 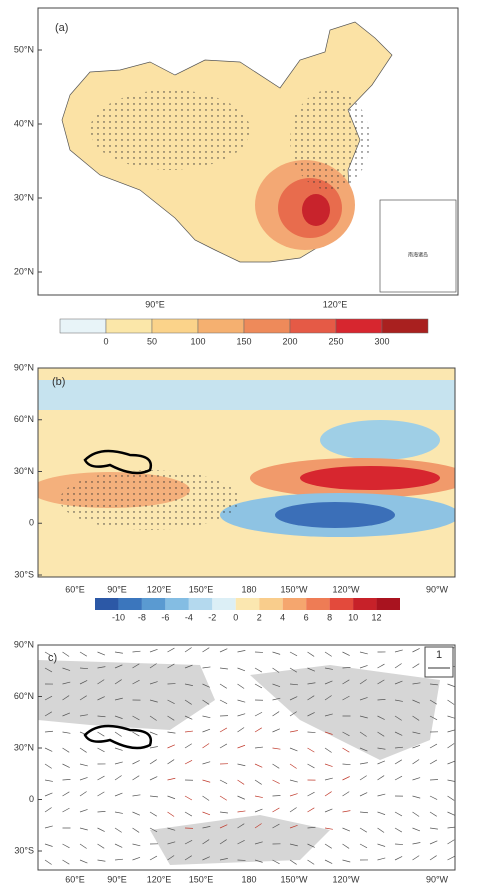 I want to click on colorbar-label: 100, so click(x=197, y=341).